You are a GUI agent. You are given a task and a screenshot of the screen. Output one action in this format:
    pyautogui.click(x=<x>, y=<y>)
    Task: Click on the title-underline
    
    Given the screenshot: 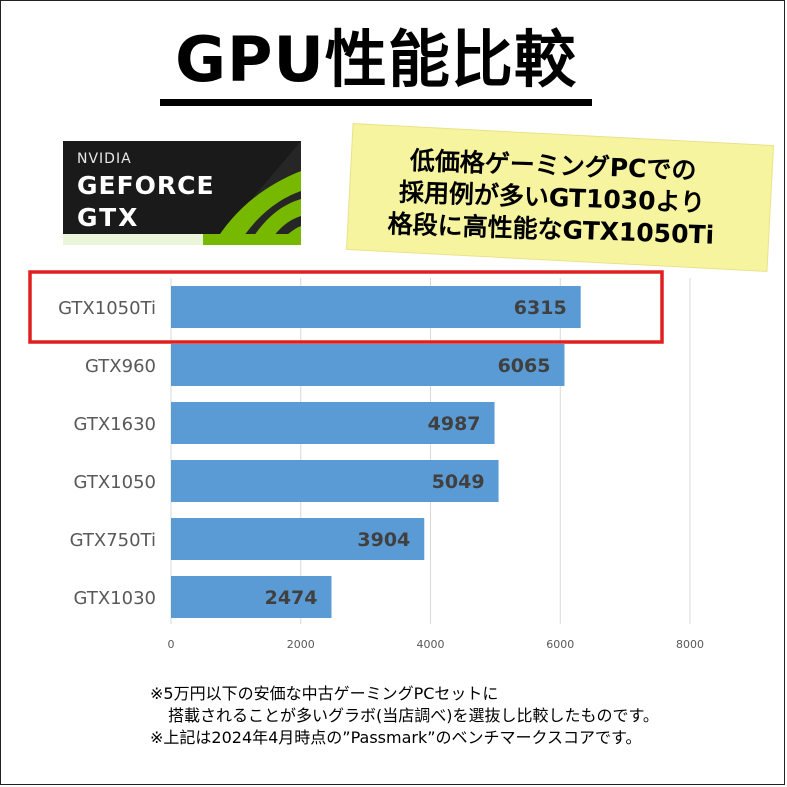 What is the action you would take?
    pyautogui.click(x=376, y=102)
    